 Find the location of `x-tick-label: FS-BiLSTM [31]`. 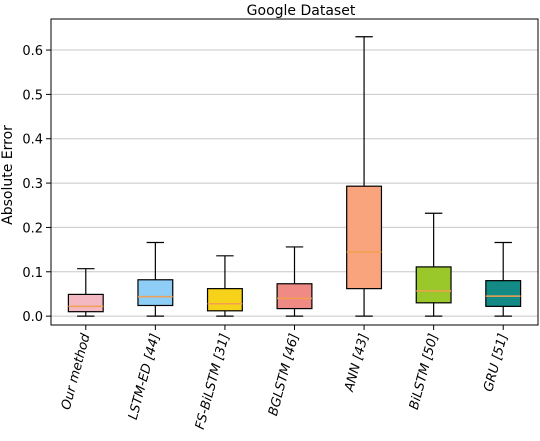

x-tick-label: FS-BiLSTM [31] is located at coordinates (213, 381).